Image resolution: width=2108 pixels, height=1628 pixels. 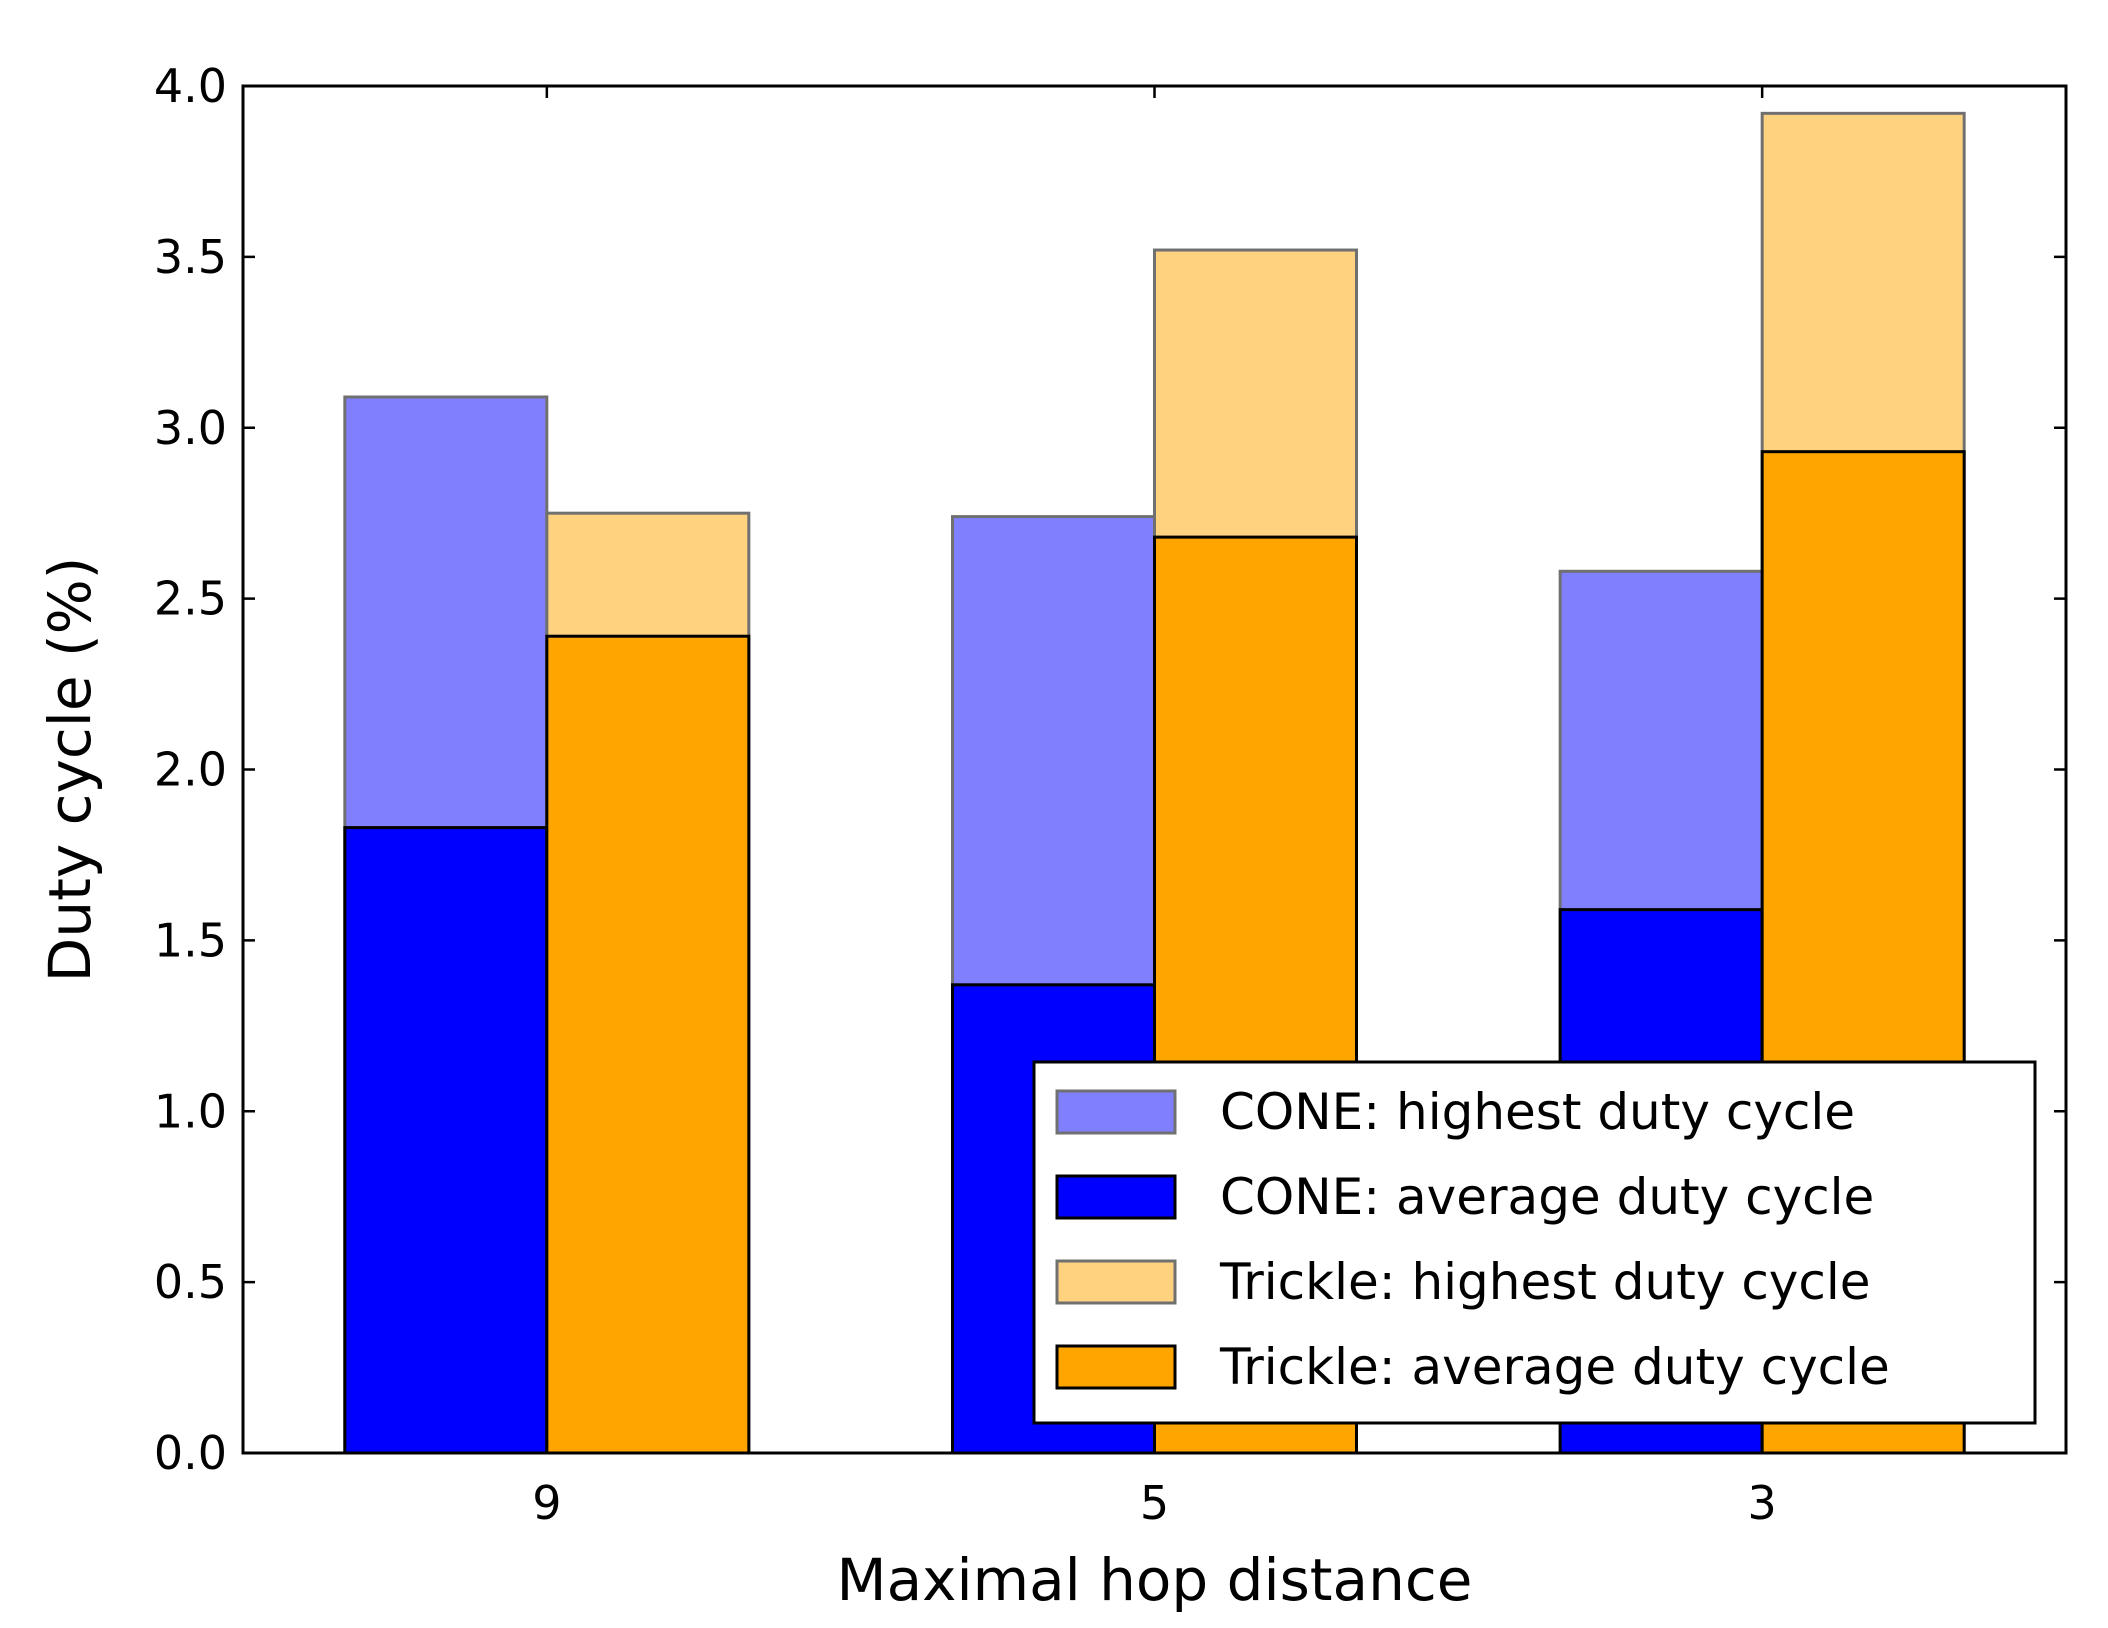 I want to click on legend-box, so click(x=1534, y=1242).